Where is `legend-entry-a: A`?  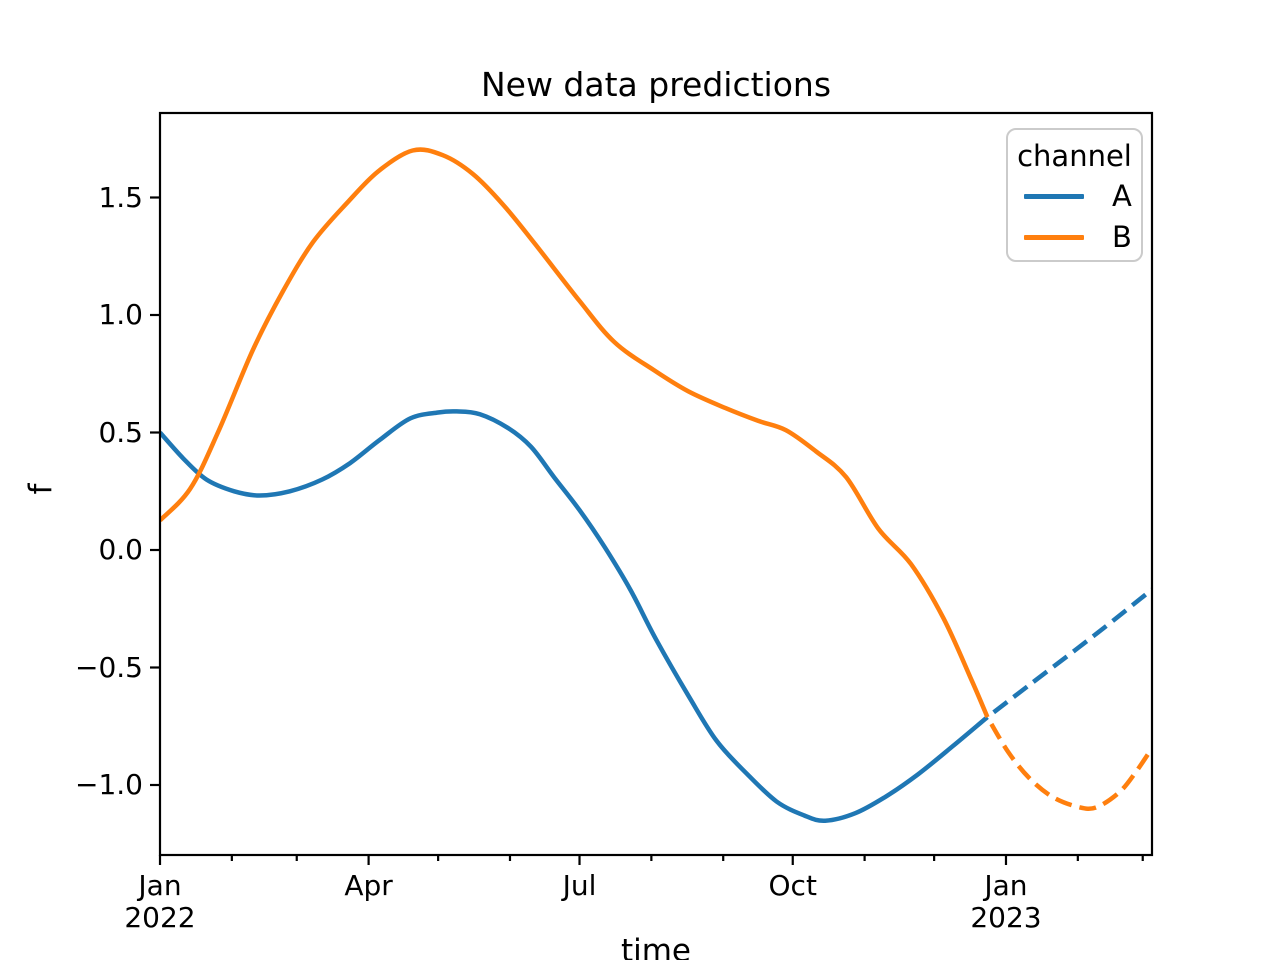 legend-entry-a: A is located at coordinates (1078, 196).